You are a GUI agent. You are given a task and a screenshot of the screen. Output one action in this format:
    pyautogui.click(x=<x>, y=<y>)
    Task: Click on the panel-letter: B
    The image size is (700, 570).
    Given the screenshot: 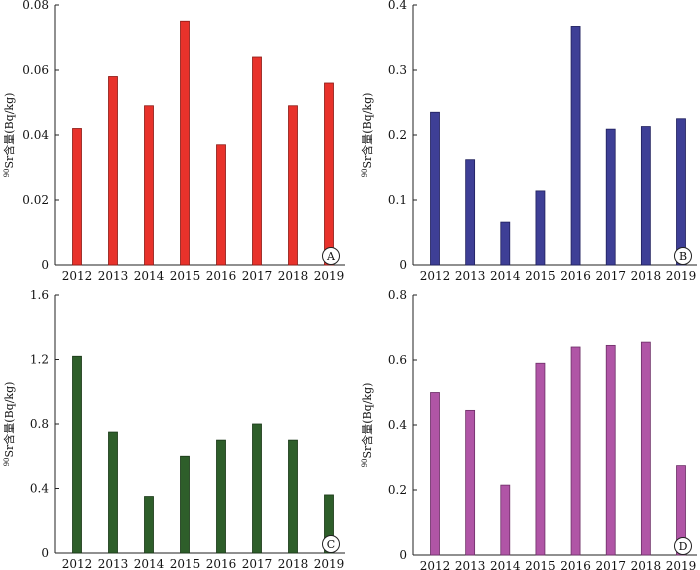 What is the action you would take?
    pyautogui.click(x=683, y=256)
    